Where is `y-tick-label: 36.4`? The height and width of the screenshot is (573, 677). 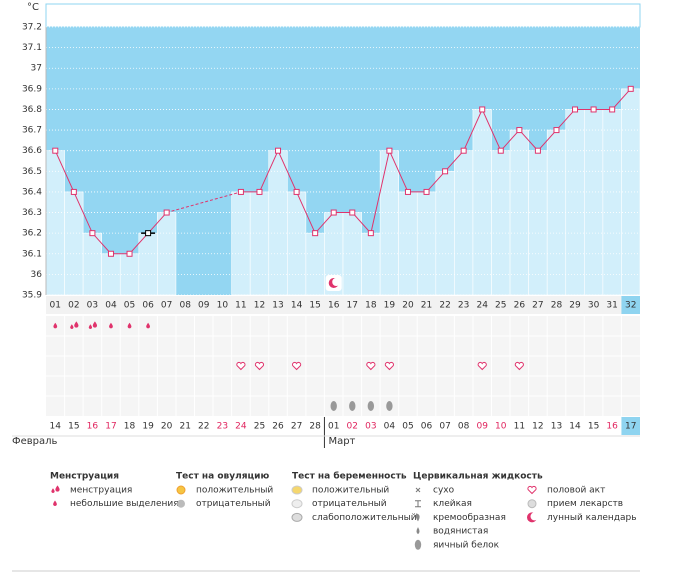
y-tick-label: 36.4 is located at coordinates (32, 192).